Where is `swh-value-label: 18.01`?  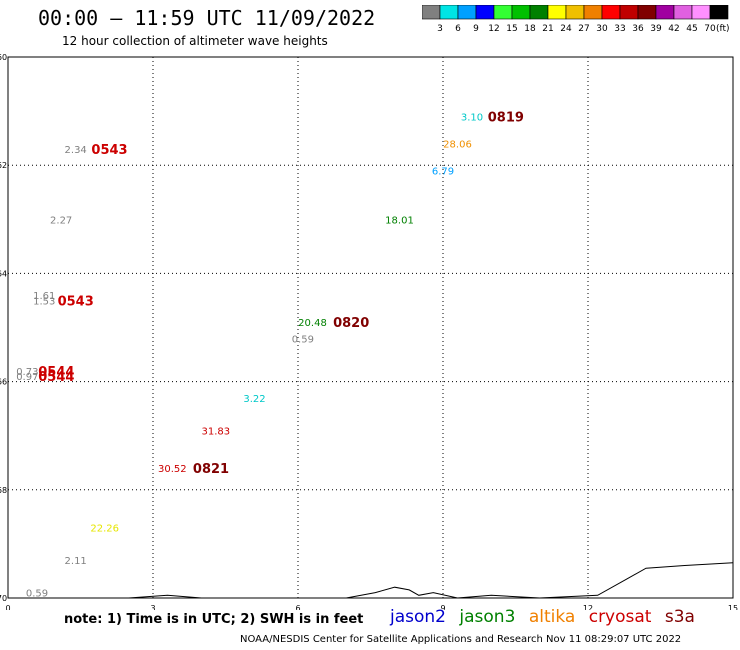 swh-value-label: 18.01 is located at coordinates (399, 220).